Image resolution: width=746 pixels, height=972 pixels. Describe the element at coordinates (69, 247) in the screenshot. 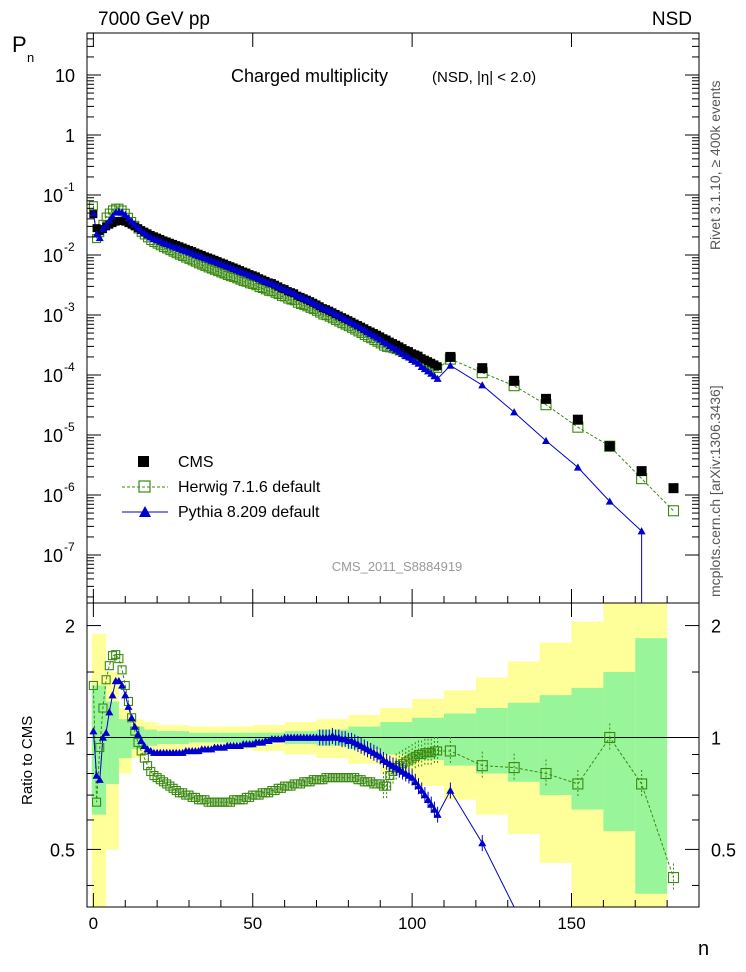

I see `y-tick-label-top-exp: -2` at that location.